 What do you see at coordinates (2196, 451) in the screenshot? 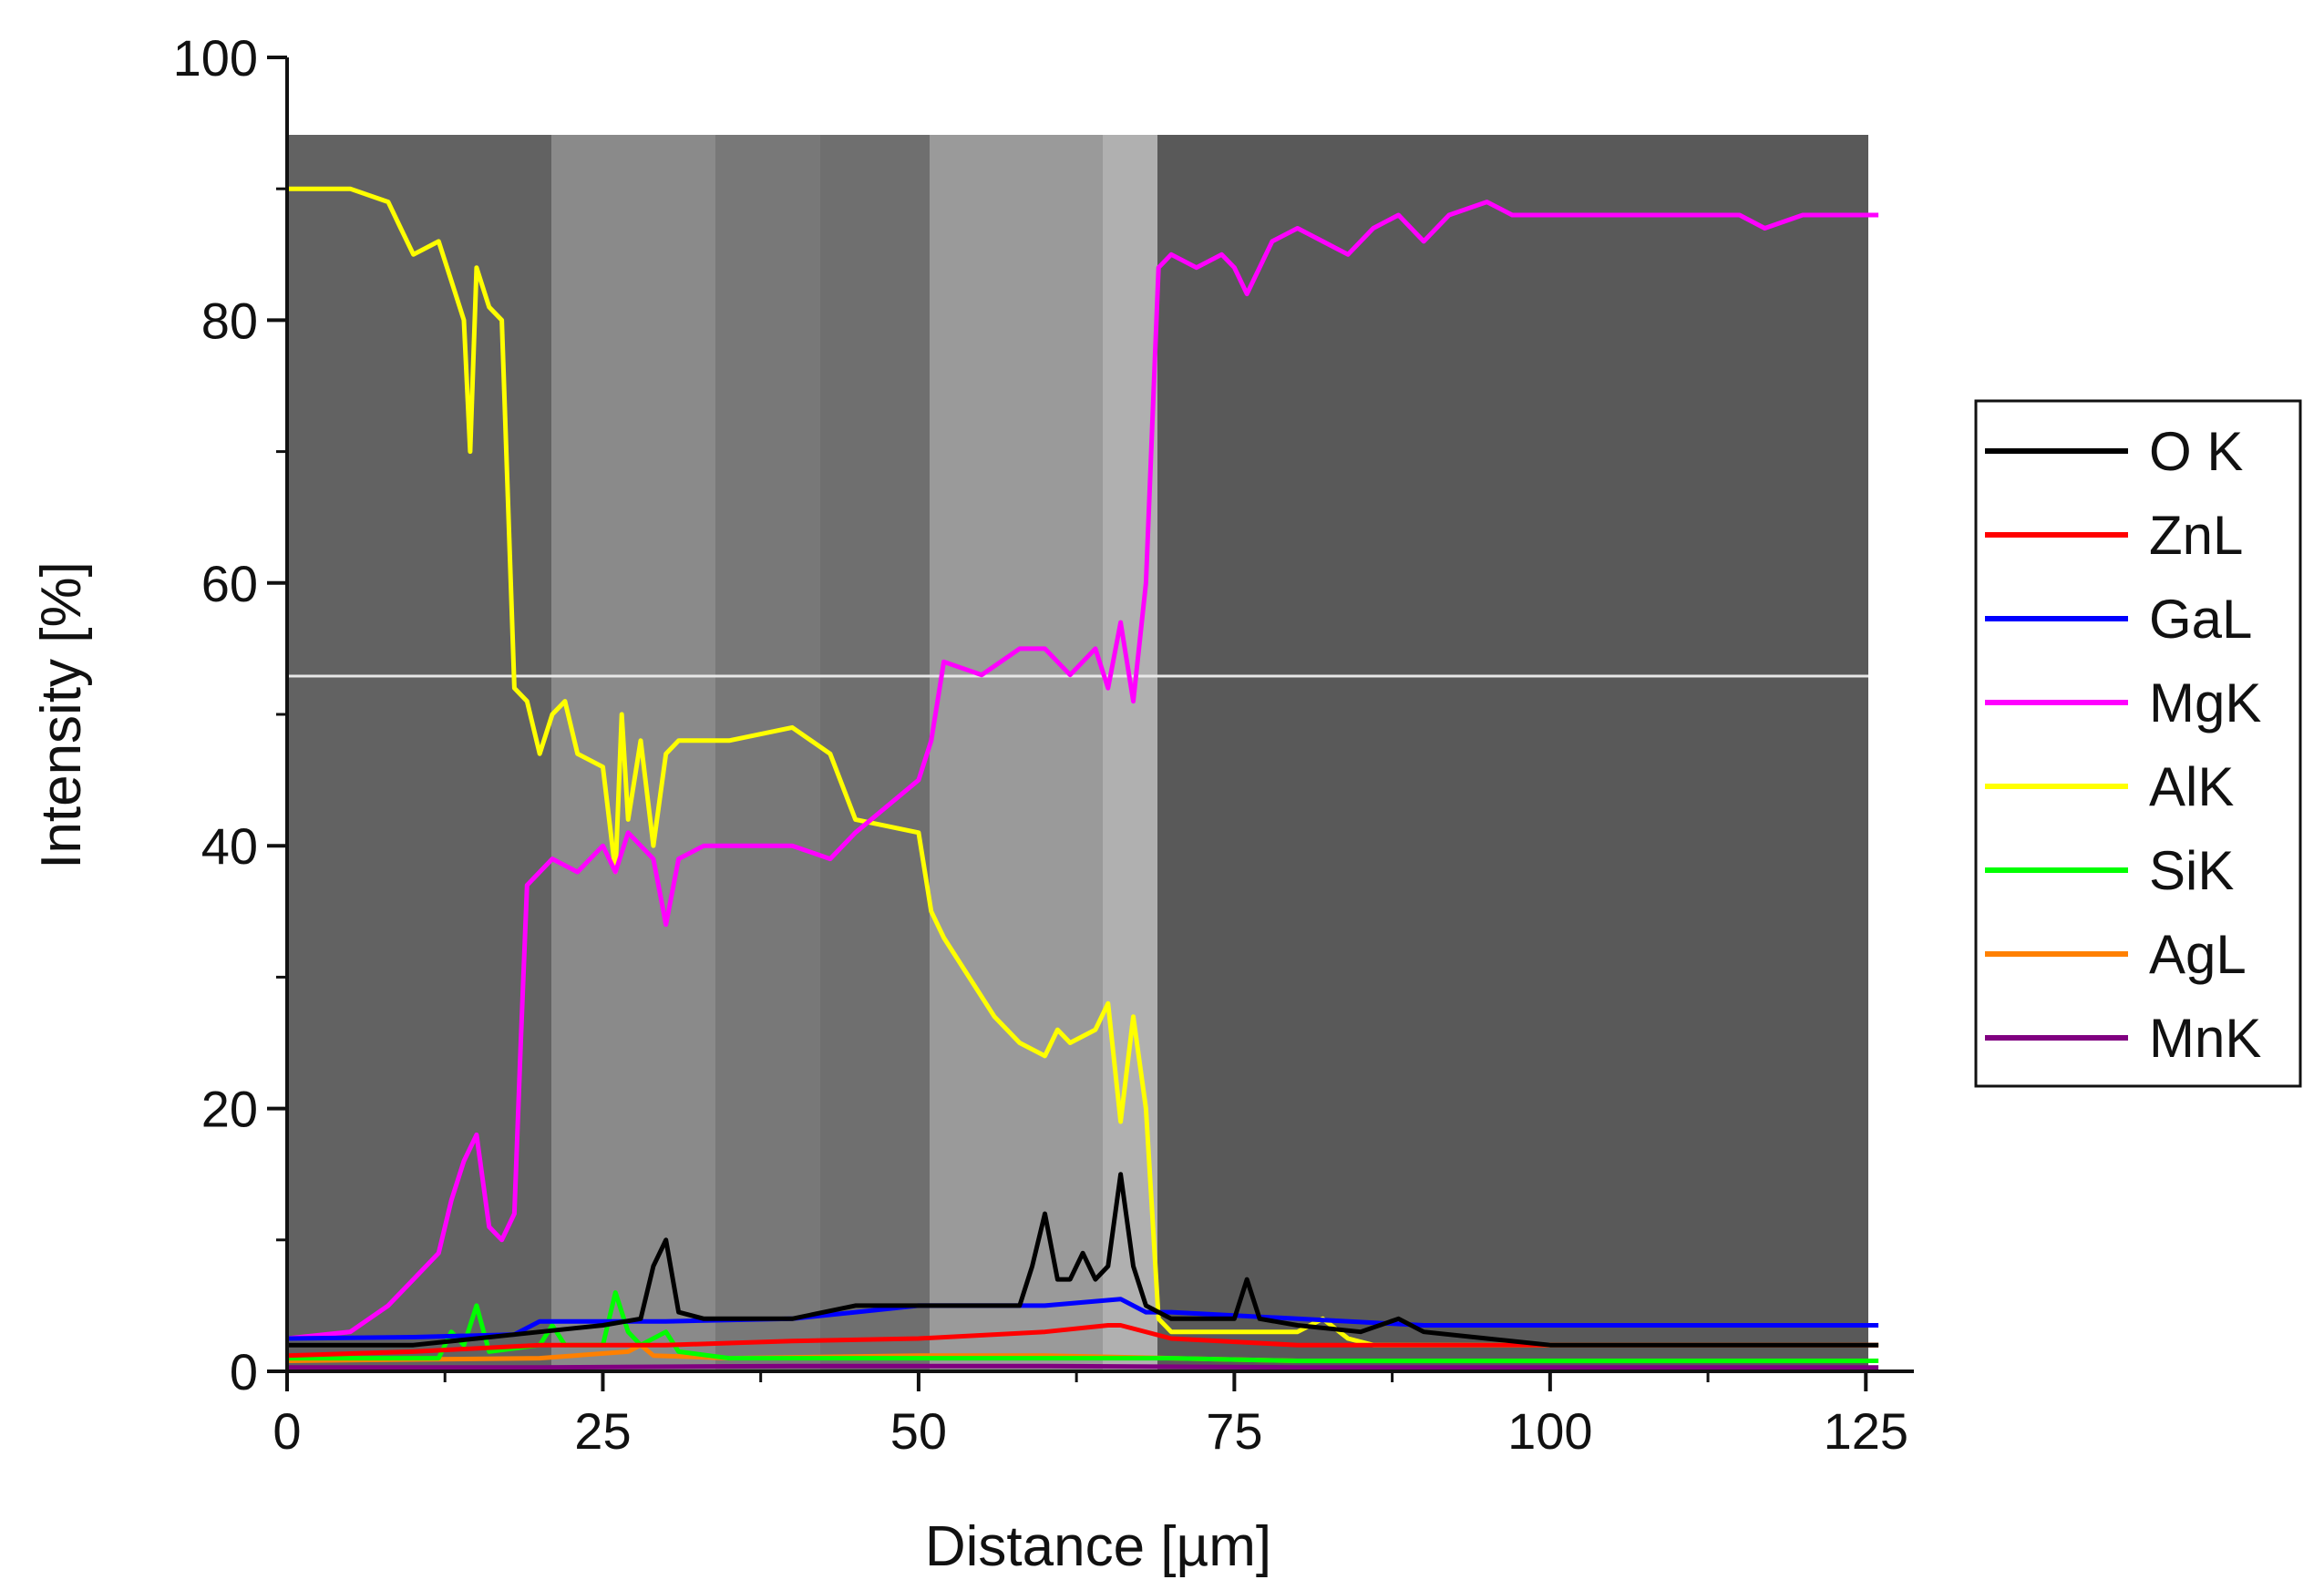
I see `legend-label: O K` at bounding box center [2196, 451].